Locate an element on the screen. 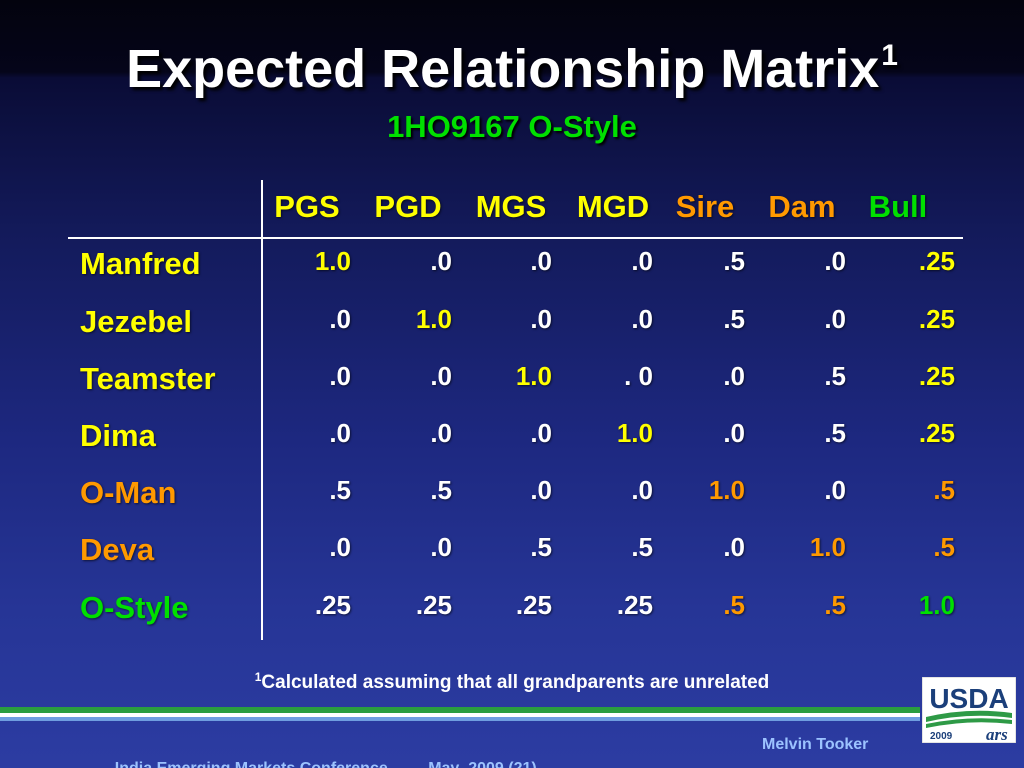  cell-deva-mgd: .5 is located at coordinates (642, 547).